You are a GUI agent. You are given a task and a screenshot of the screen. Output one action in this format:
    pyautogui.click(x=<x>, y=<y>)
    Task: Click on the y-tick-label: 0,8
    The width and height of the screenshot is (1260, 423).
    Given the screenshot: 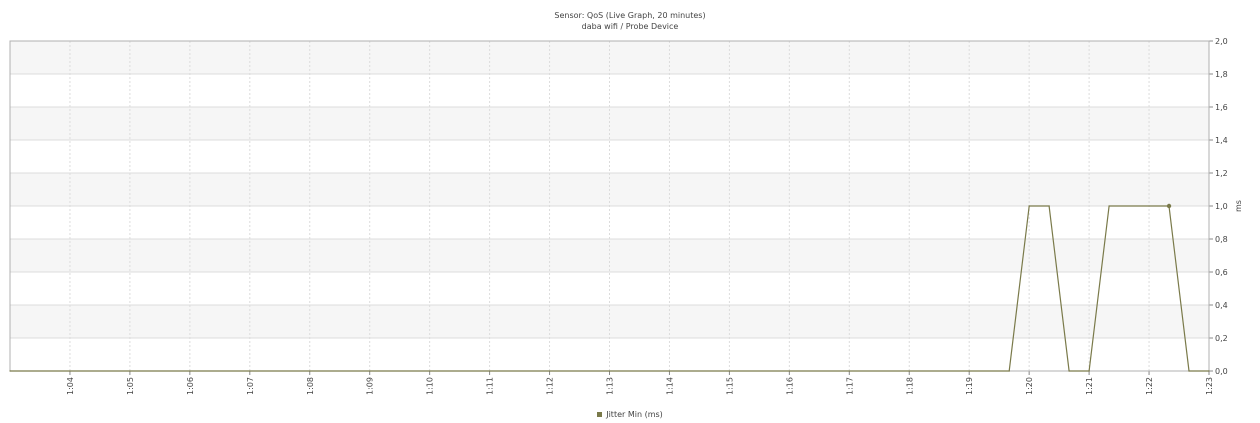 What is the action you would take?
    pyautogui.click(x=1221, y=239)
    